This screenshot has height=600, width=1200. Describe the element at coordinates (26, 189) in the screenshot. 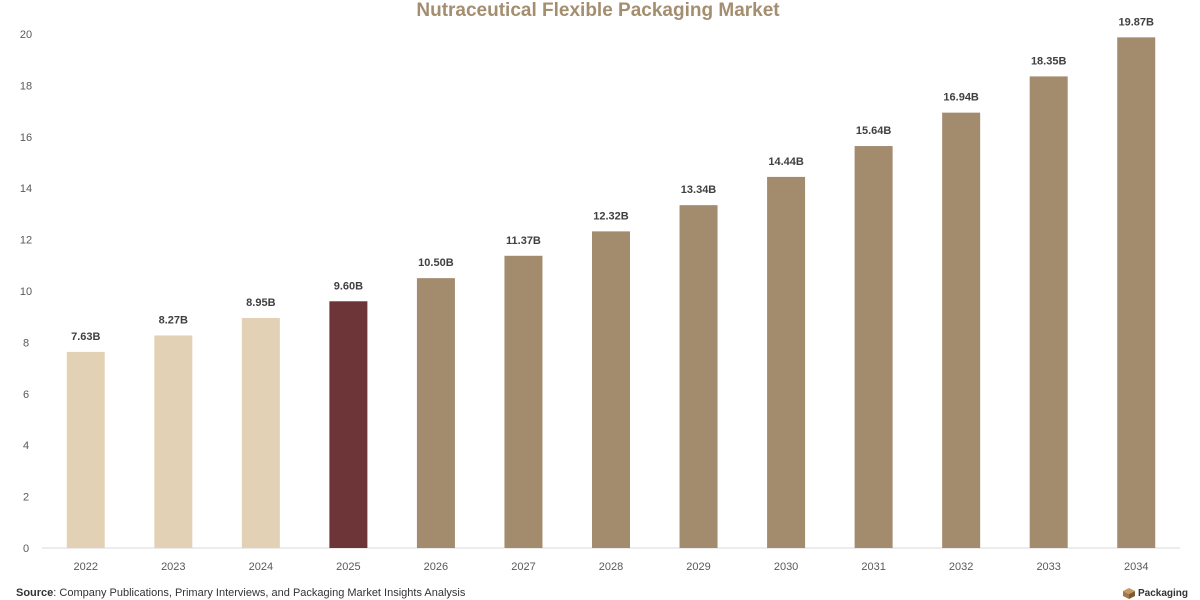

I see `y-tick-label: 14` at that location.